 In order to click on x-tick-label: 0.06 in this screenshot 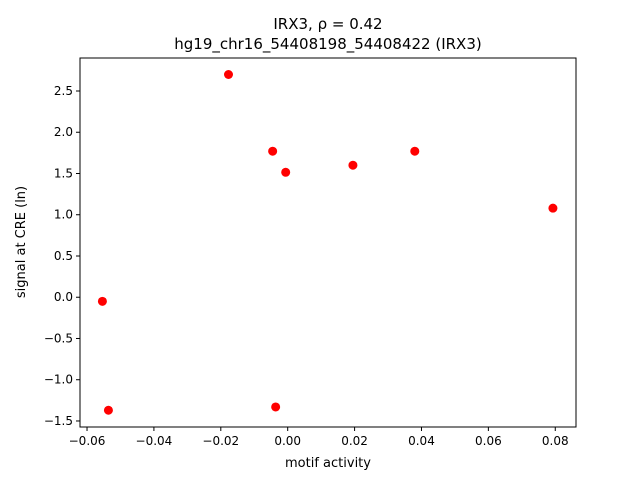, I will do `click(488, 441)`.